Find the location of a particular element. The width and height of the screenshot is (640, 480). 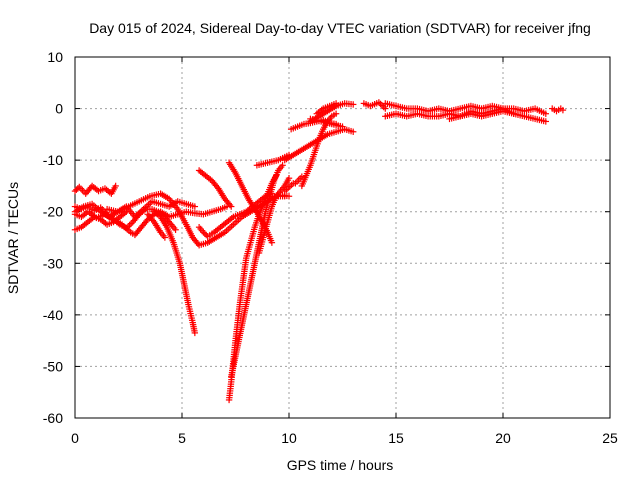

y-tick-label: 0 is located at coordinates (59, 109).